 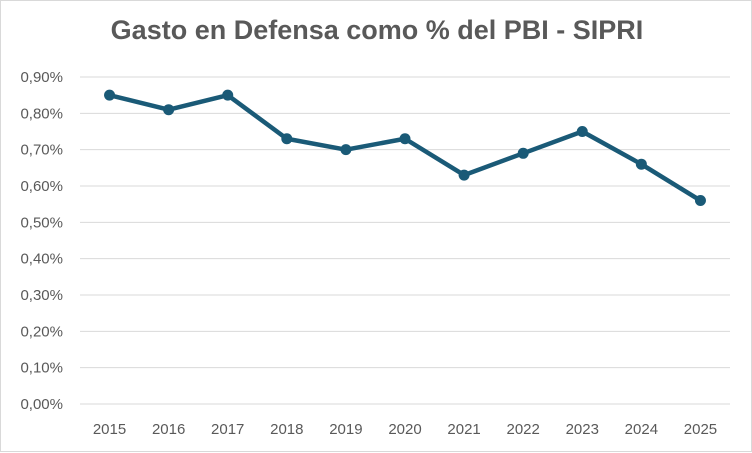 I want to click on x-tick-label: 2021, so click(x=463, y=429).